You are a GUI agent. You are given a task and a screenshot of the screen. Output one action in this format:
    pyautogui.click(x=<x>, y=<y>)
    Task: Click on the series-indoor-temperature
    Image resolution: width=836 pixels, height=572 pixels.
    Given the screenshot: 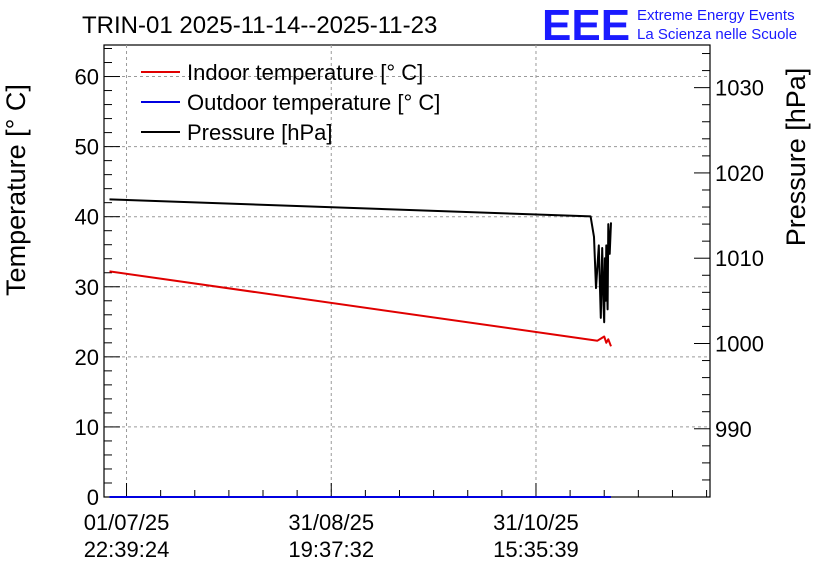 What is the action you would take?
    pyautogui.click(x=360, y=308)
    